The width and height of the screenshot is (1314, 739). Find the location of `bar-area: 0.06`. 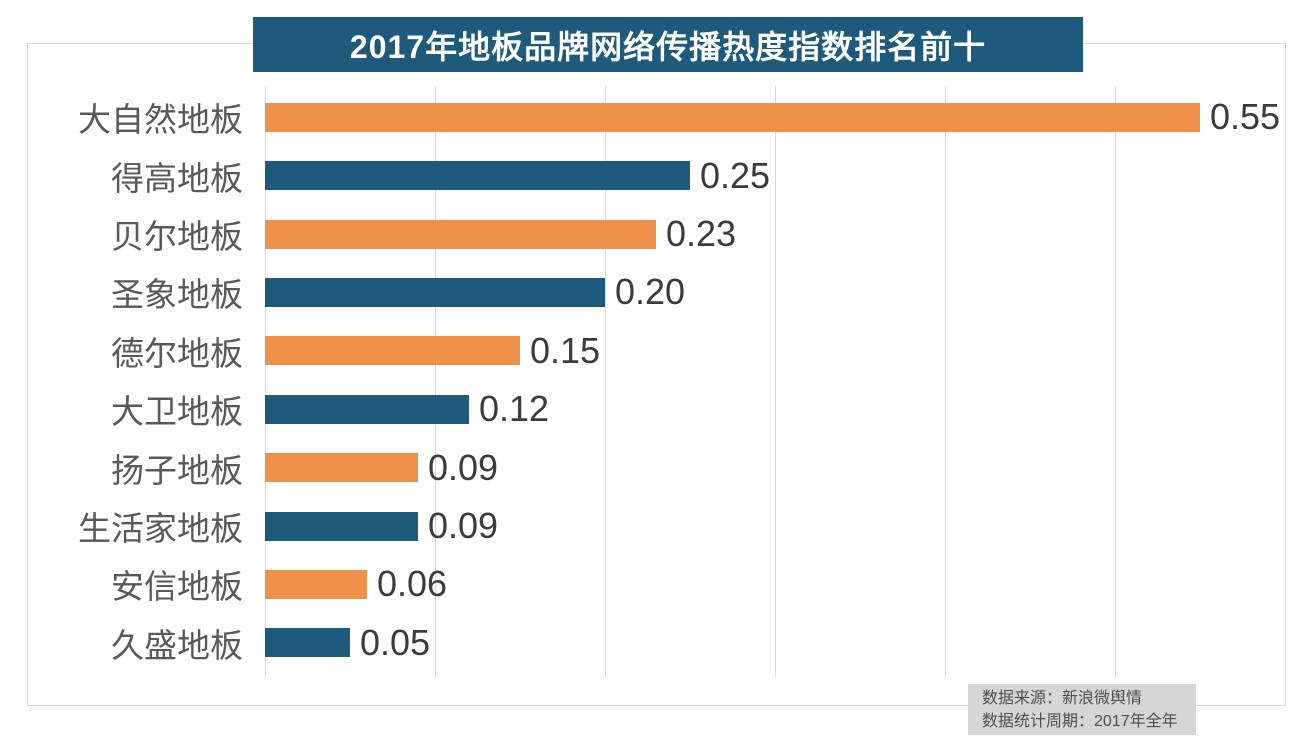

bar-area: 0.06 is located at coordinates (356, 584).